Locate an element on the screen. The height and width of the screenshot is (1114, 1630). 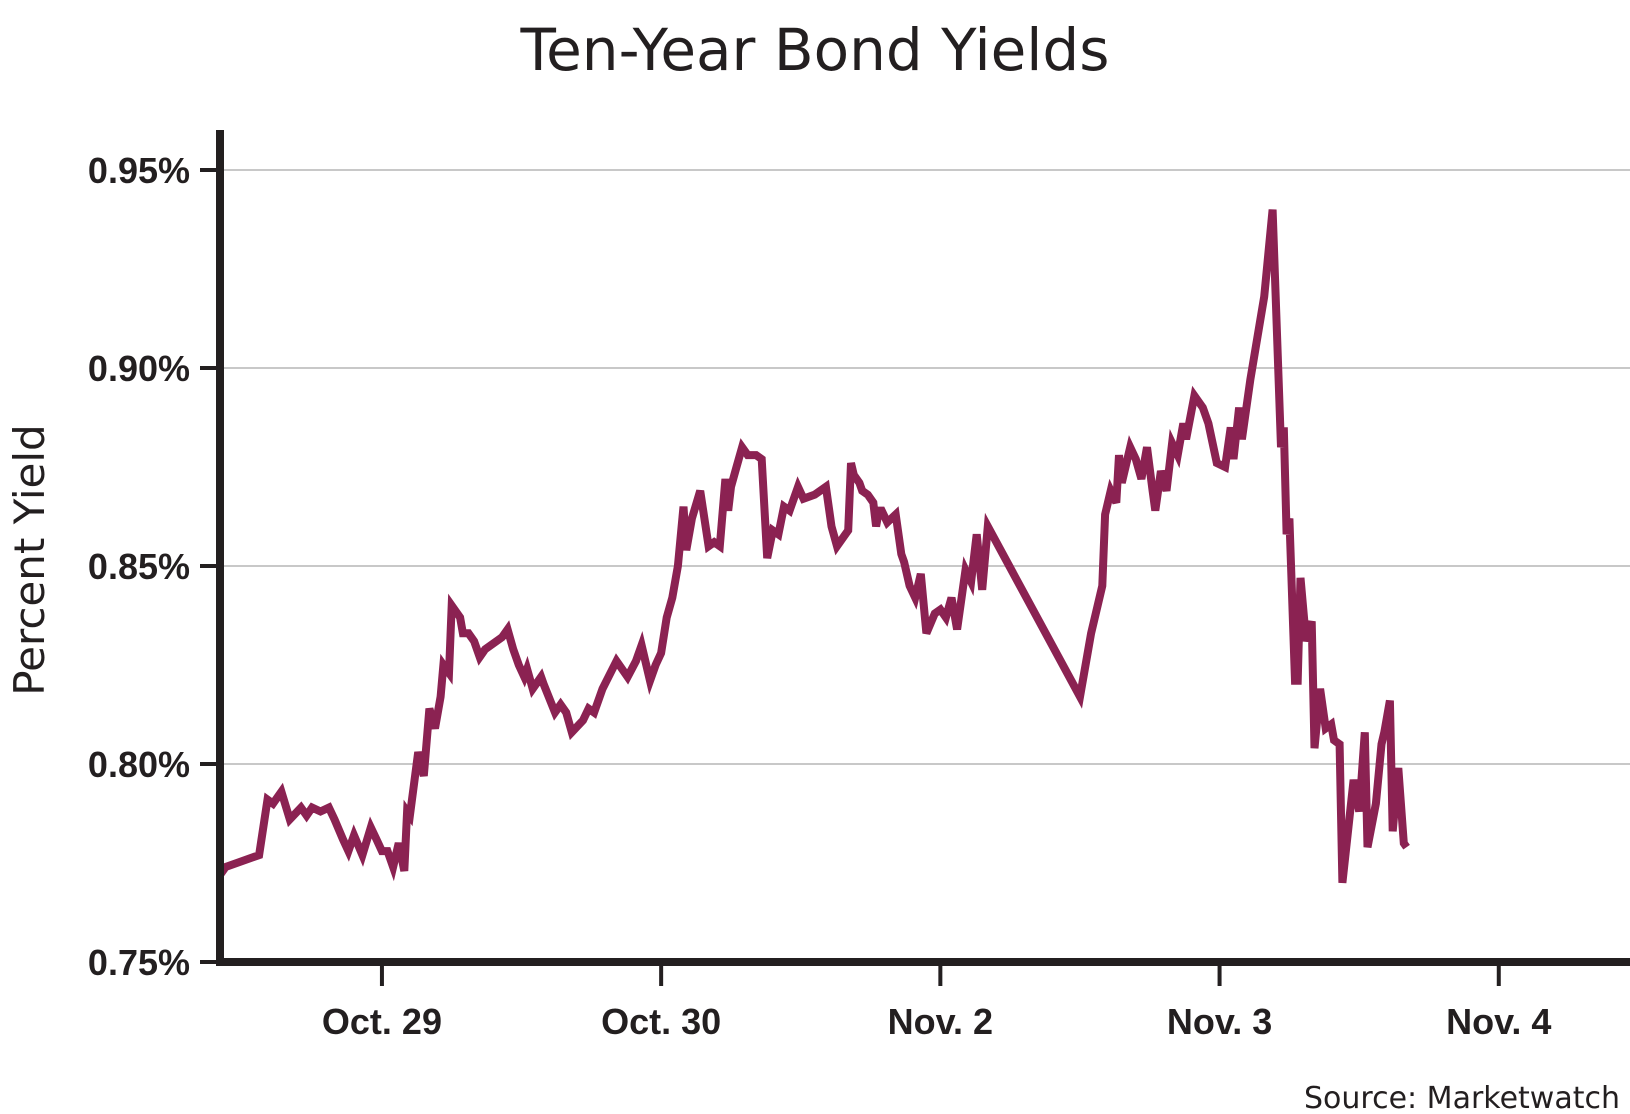
y-tick-label: 0.95% is located at coordinates (139, 170).